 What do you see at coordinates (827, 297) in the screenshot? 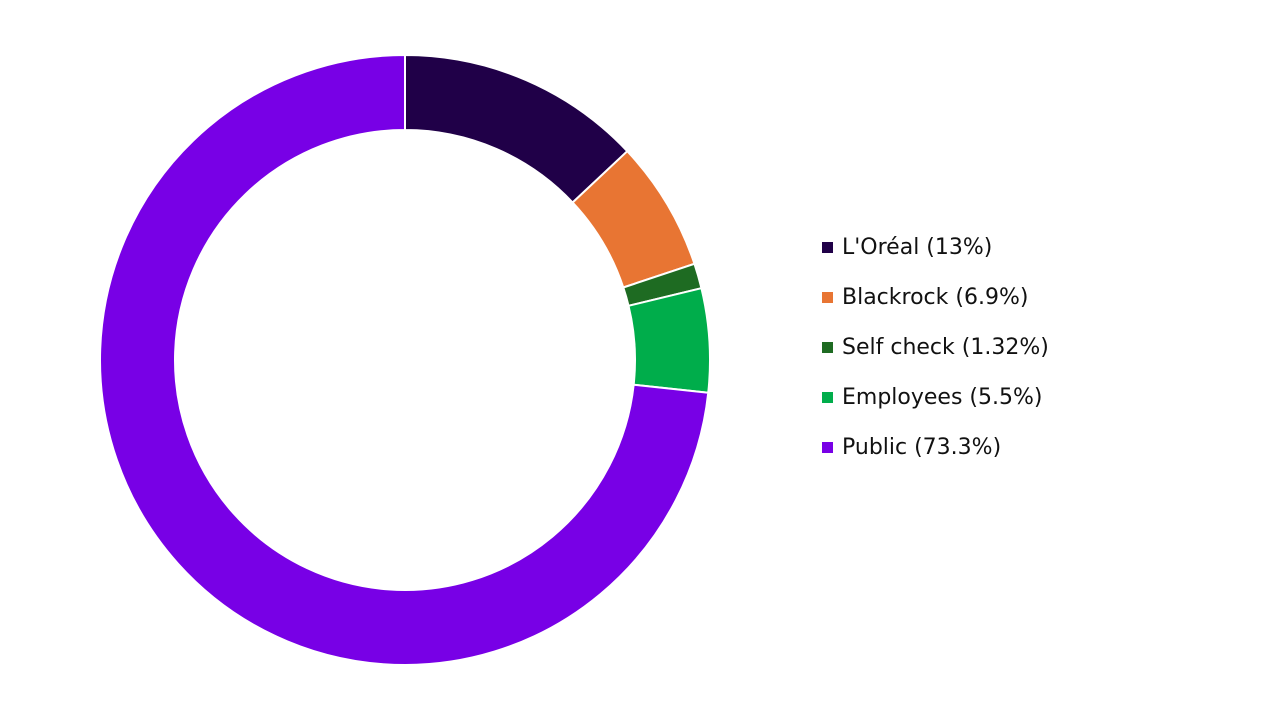
I see `legend-swatch-blackrock` at bounding box center [827, 297].